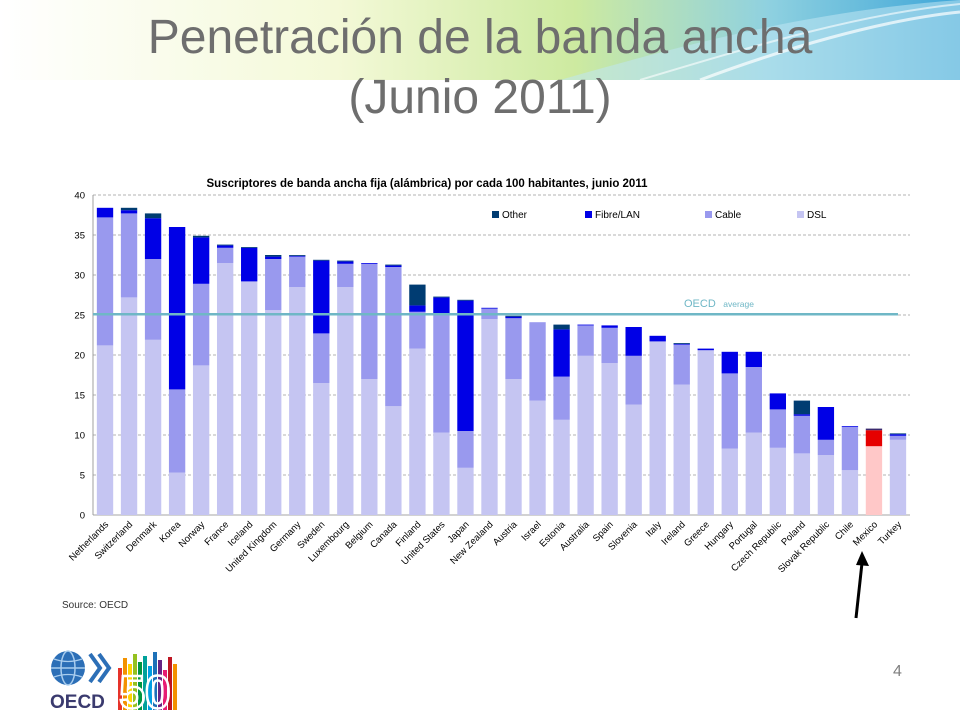  What do you see at coordinates (802, 484) in the screenshot?
I see `bar-poland-dsl` at bounding box center [802, 484].